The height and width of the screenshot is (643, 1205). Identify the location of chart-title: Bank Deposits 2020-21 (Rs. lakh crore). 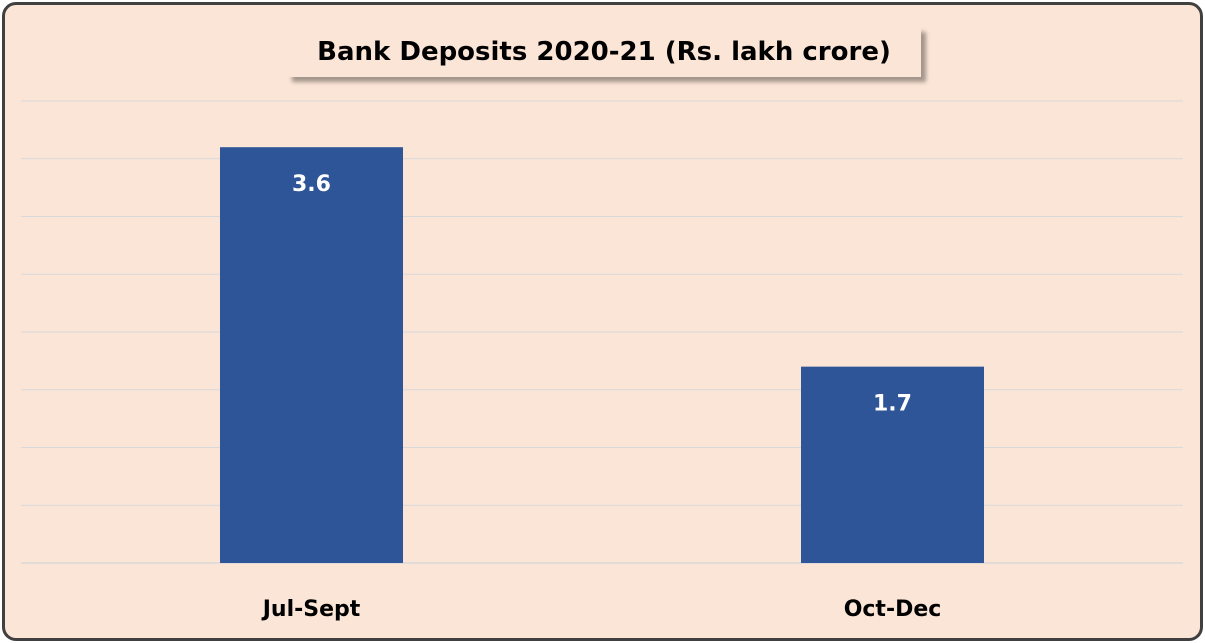
(604, 52).